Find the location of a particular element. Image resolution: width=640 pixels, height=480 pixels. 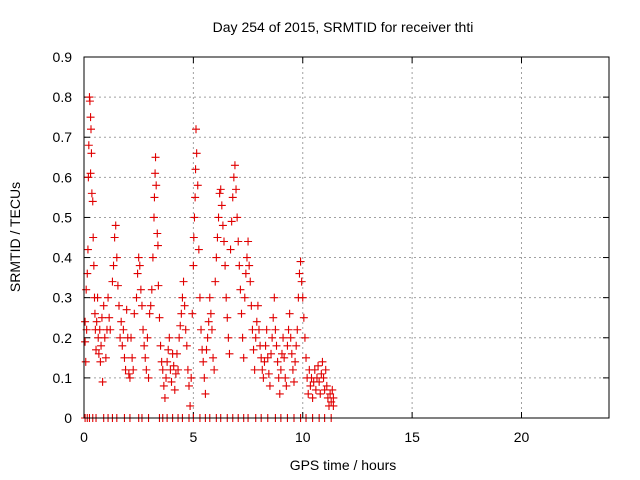

y-tick-label: 0.2 is located at coordinates (63, 338).